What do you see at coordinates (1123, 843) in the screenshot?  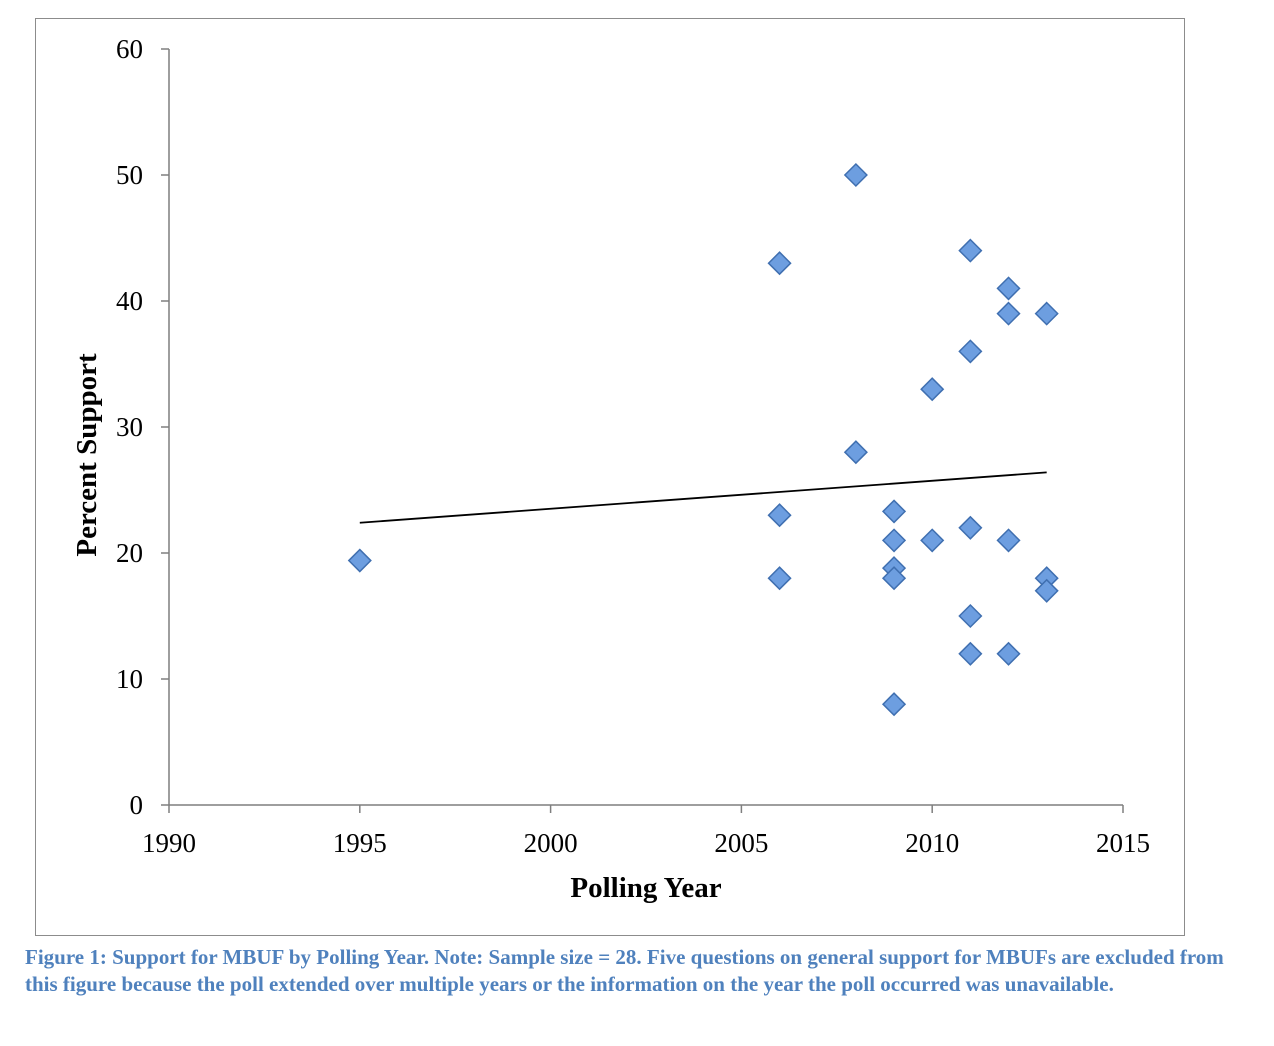 I see `x-tick-label: 2015` at bounding box center [1123, 843].